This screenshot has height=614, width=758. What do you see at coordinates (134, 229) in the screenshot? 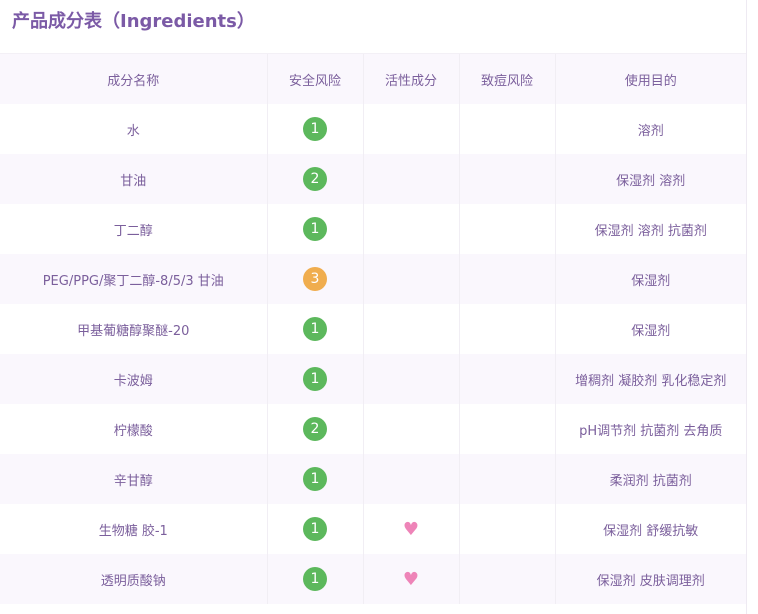
I see `ingredient-name: 丁二醇` at bounding box center [134, 229].